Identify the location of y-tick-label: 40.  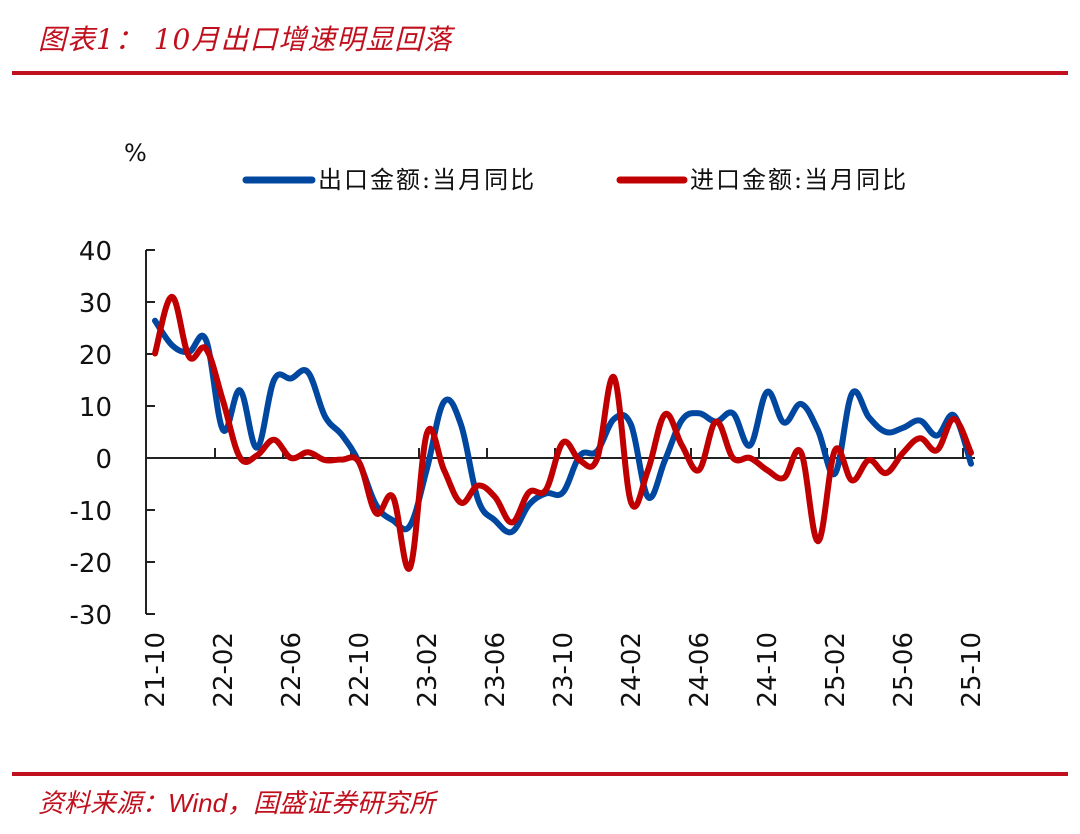
(95, 252).